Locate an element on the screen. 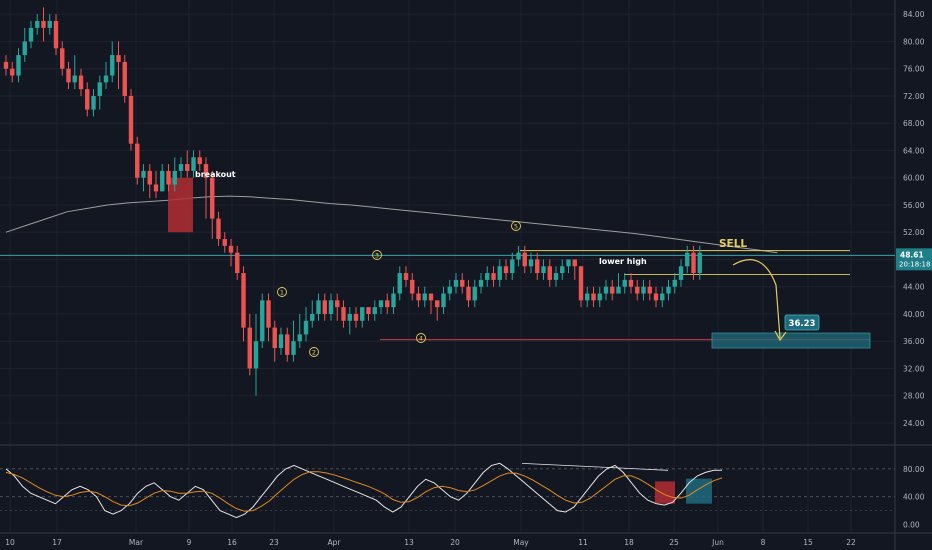 This screenshot has height=550, width=932. y-tick-label: 32.00 is located at coordinates (914, 368).